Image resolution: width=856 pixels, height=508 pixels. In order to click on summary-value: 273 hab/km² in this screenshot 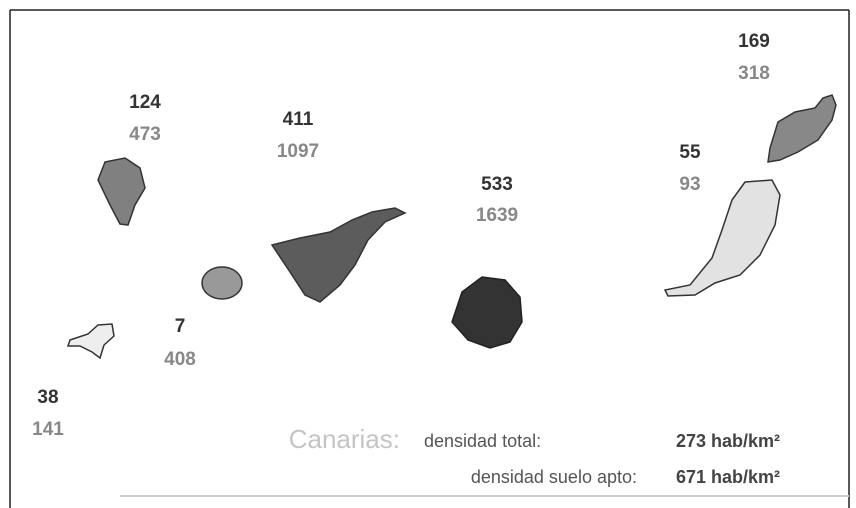, I will do `click(728, 441)`.